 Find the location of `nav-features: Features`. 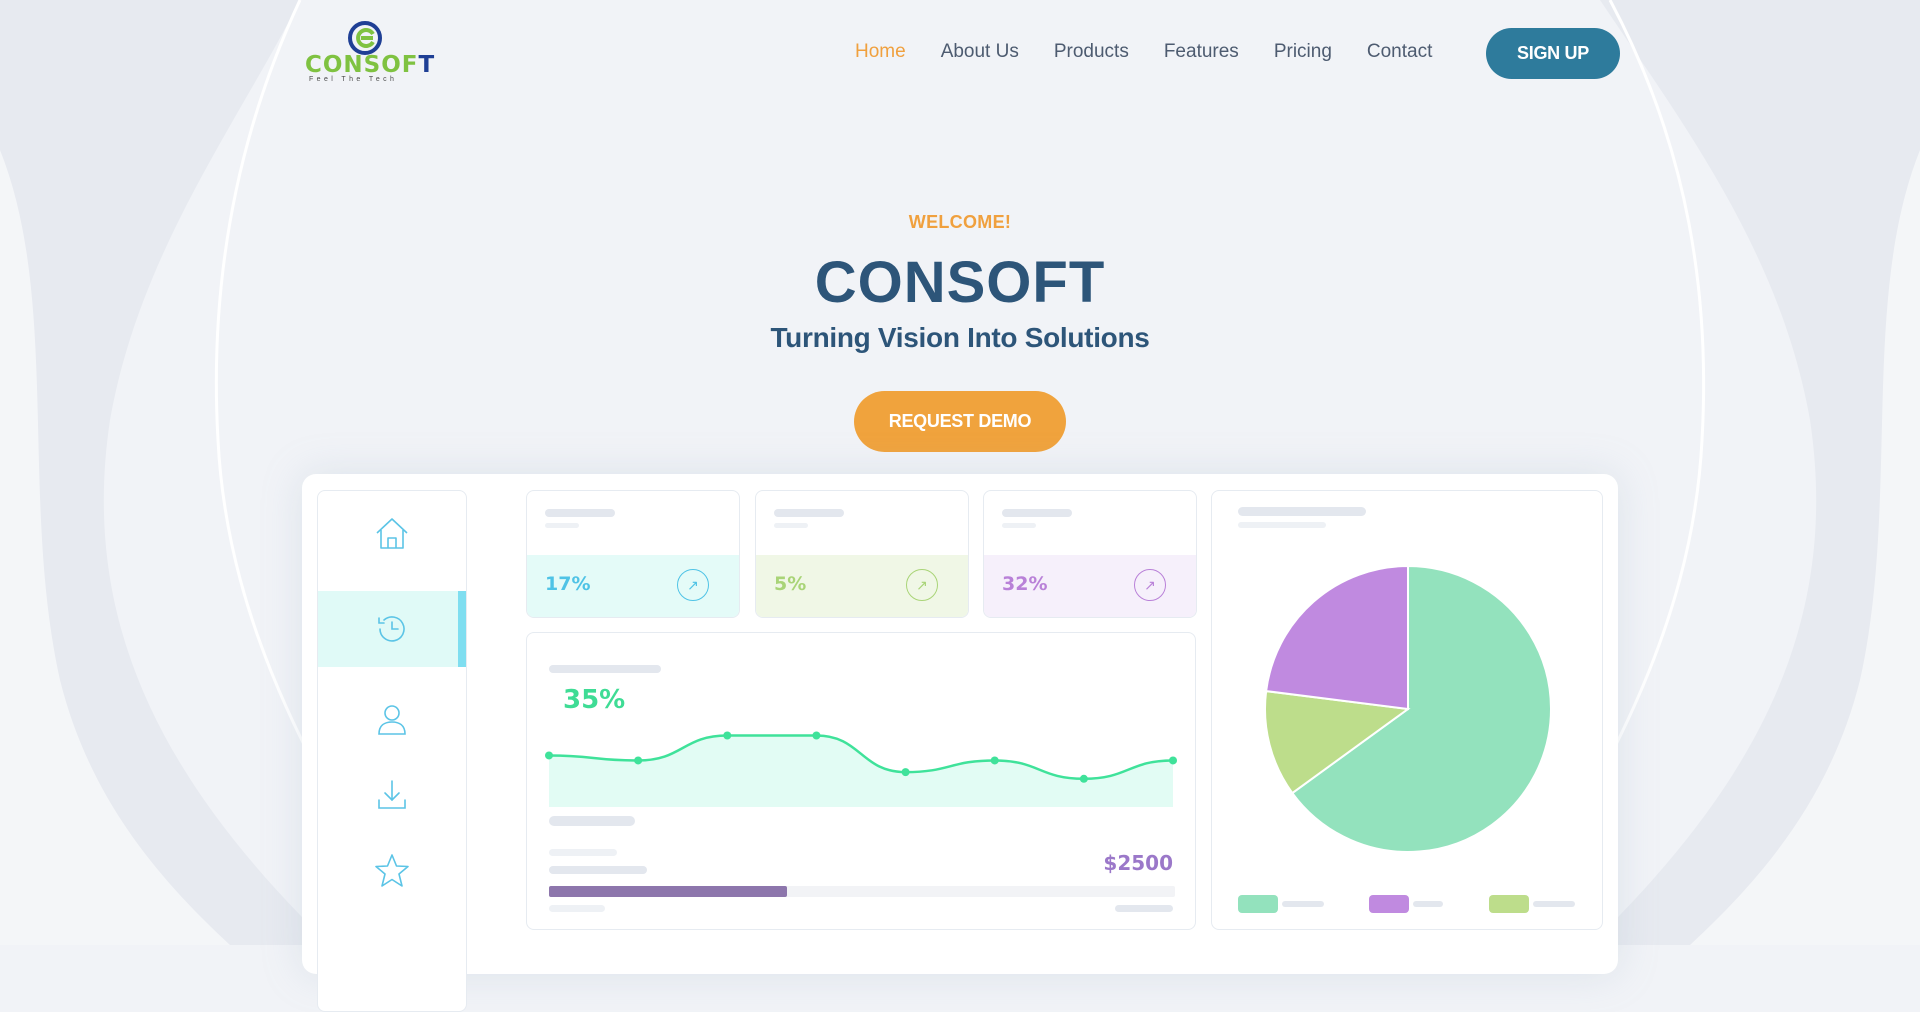

nav-features: Features is located at coordinates (1201, 51).